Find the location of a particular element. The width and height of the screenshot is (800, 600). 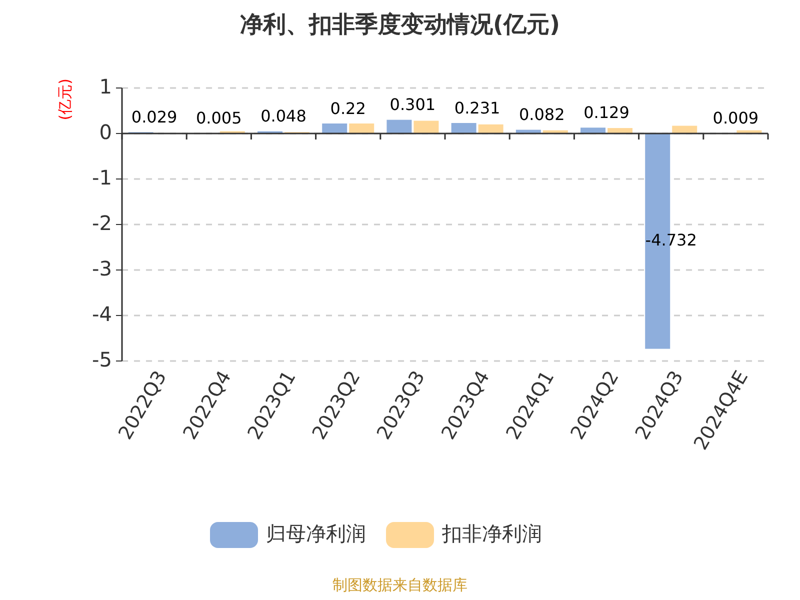

y-tick-label: 0 is located at coordinates (105, 132).